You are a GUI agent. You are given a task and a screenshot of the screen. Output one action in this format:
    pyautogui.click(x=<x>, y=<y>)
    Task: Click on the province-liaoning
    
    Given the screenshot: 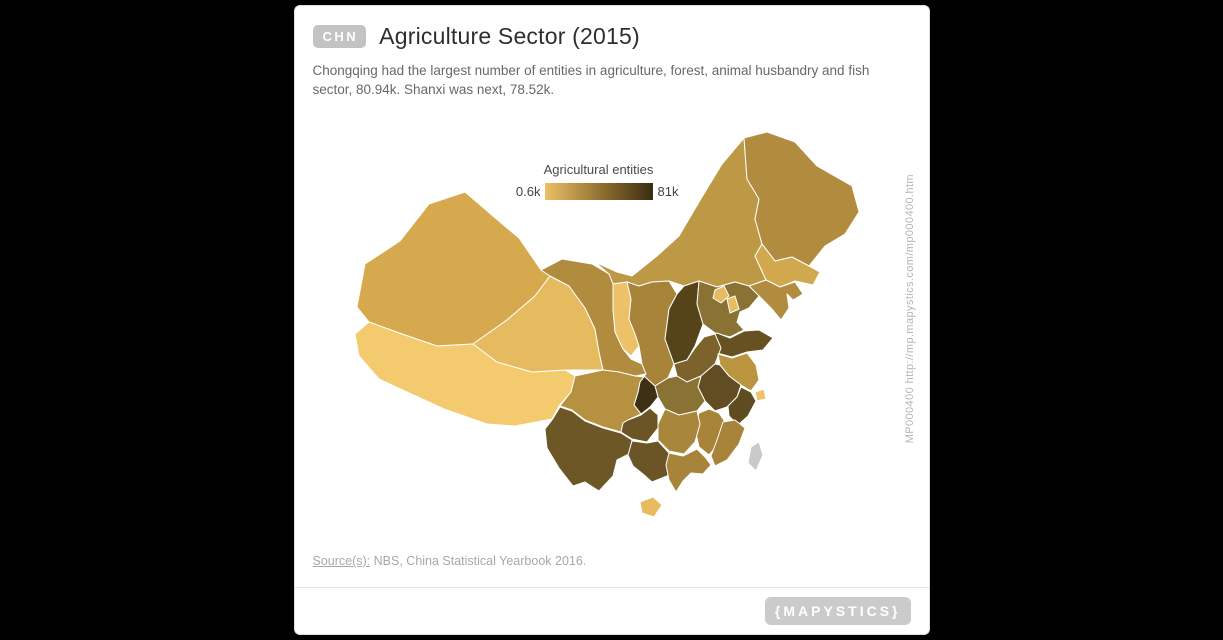 What is the action you would take?
    pyautogui.click(x=775, y=300)
    